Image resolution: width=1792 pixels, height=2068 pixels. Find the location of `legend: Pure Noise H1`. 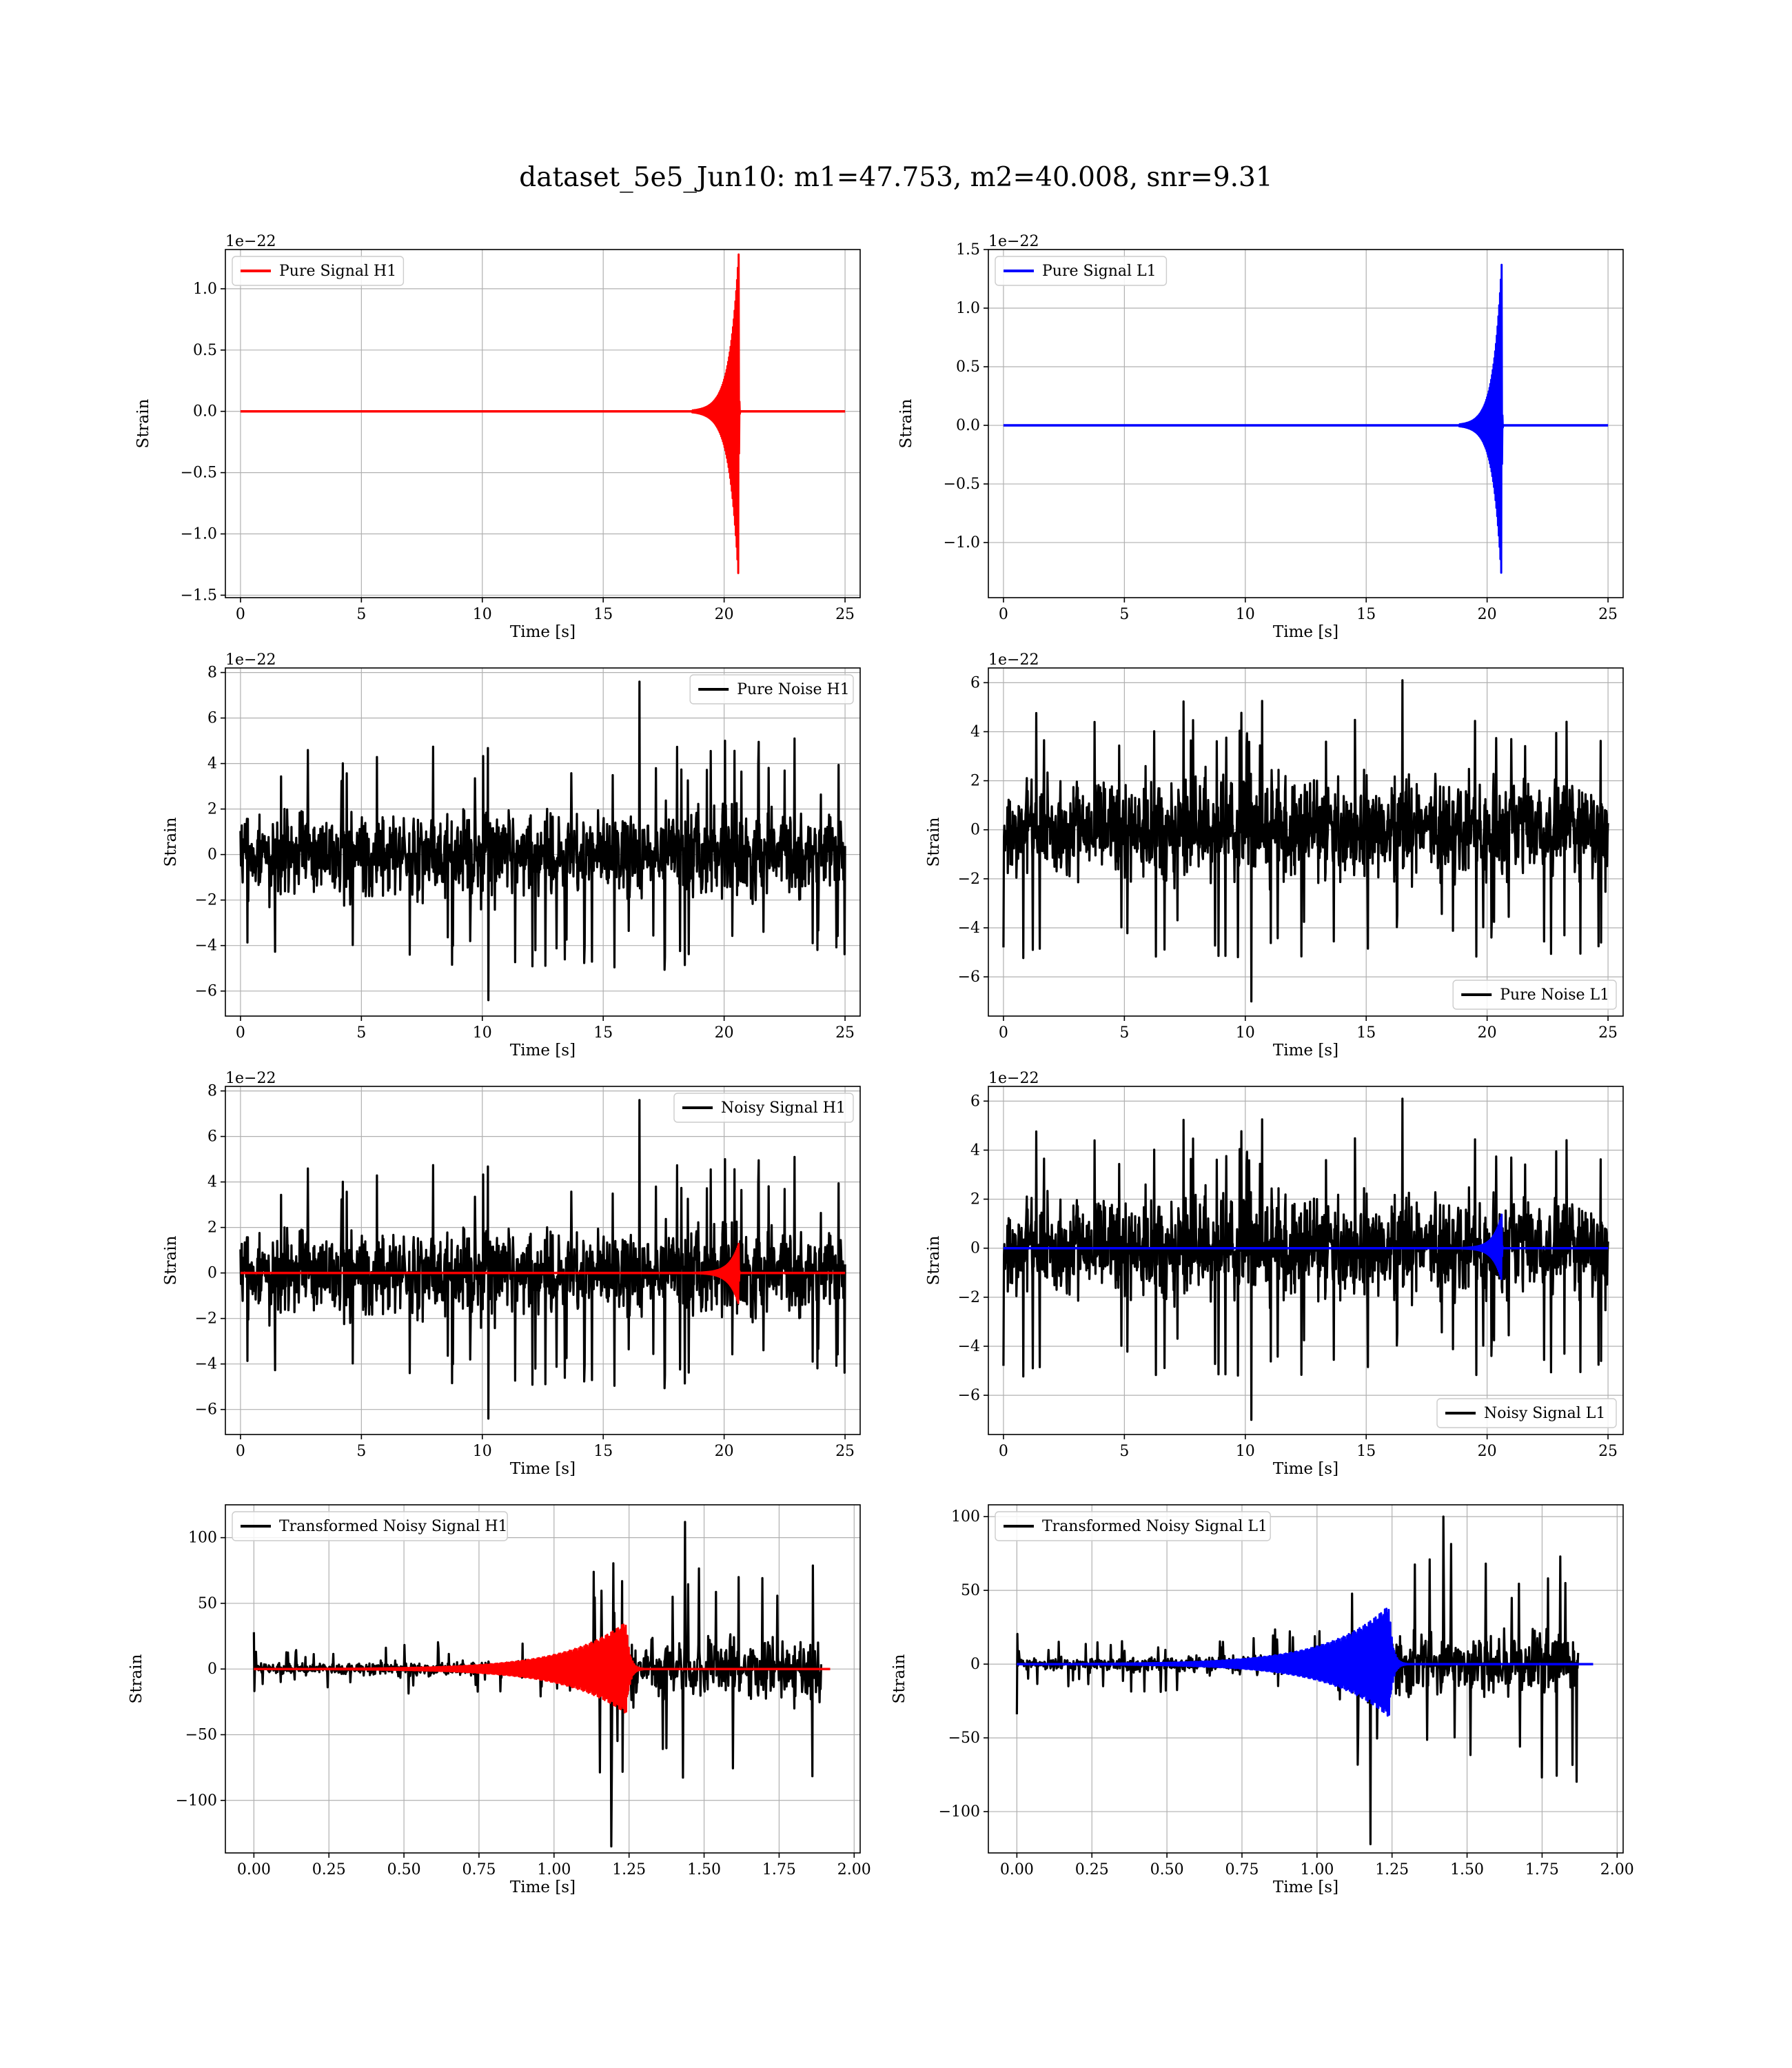

legend: Pure Noise H1 is located at coordinates (772, 689).